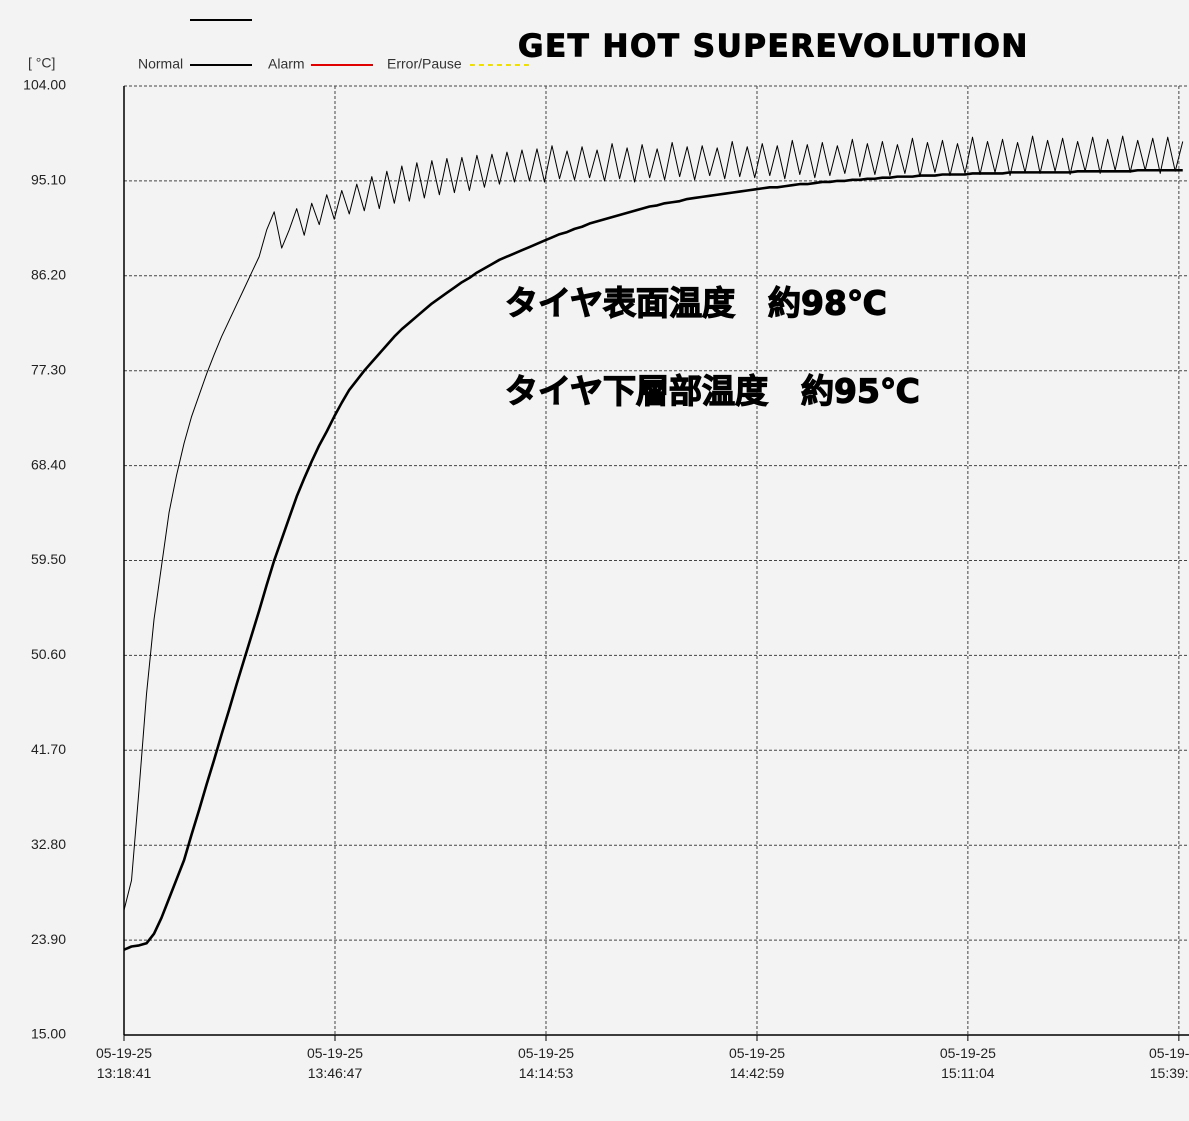 Image resolution: width=1189 pixels, height=1121 pixels. I want to click on y-tick-label: 95.10, so click(48, 180).